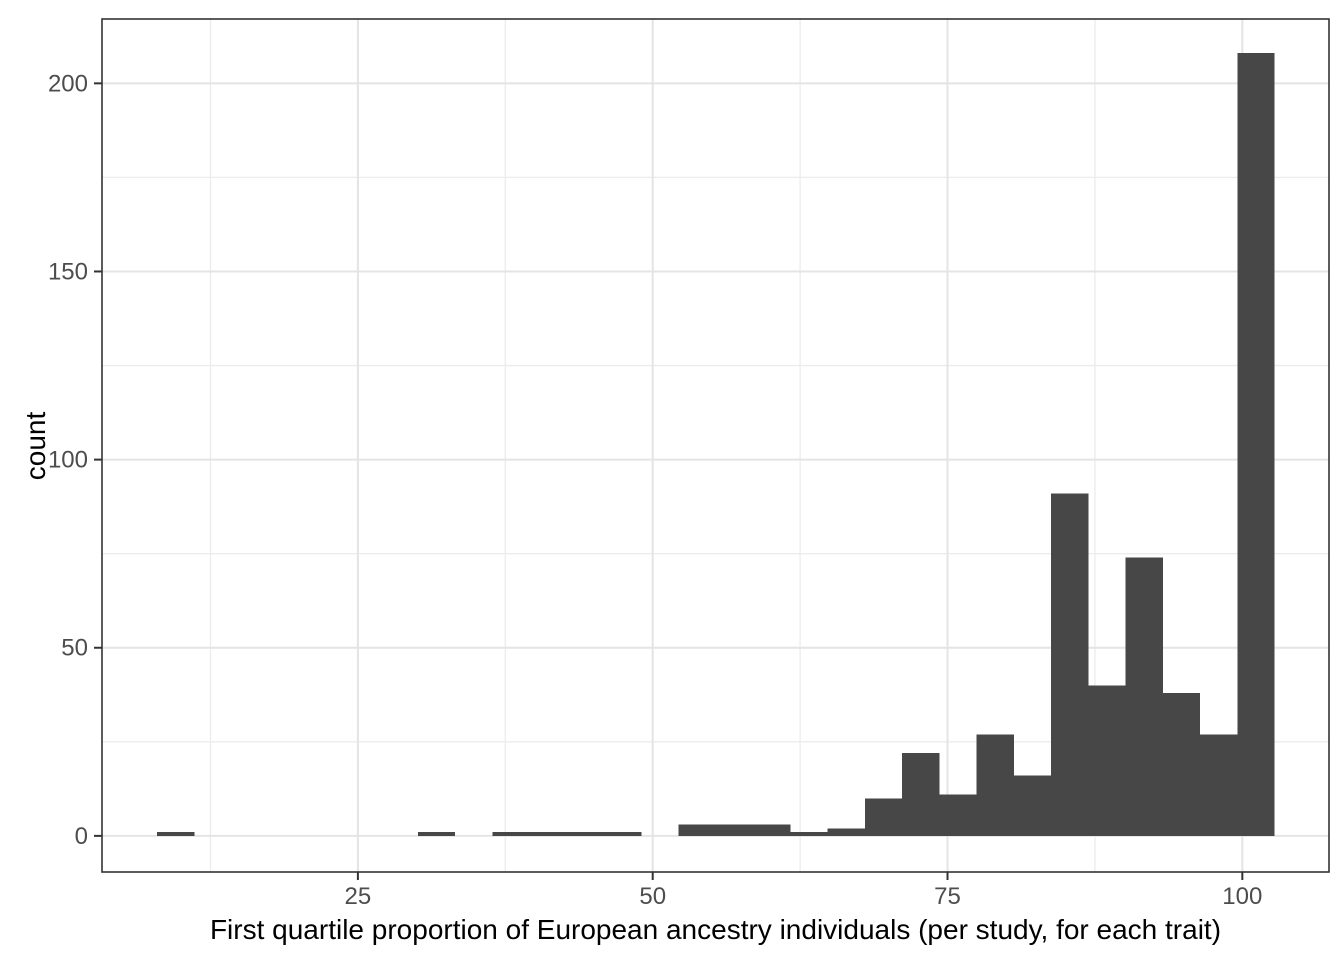 The width and height of the screenshot is (1344, 960). Describe the element at coordinates (68, 460) in the screenshot. I see `y-axis-tick-label: 100` at that location.